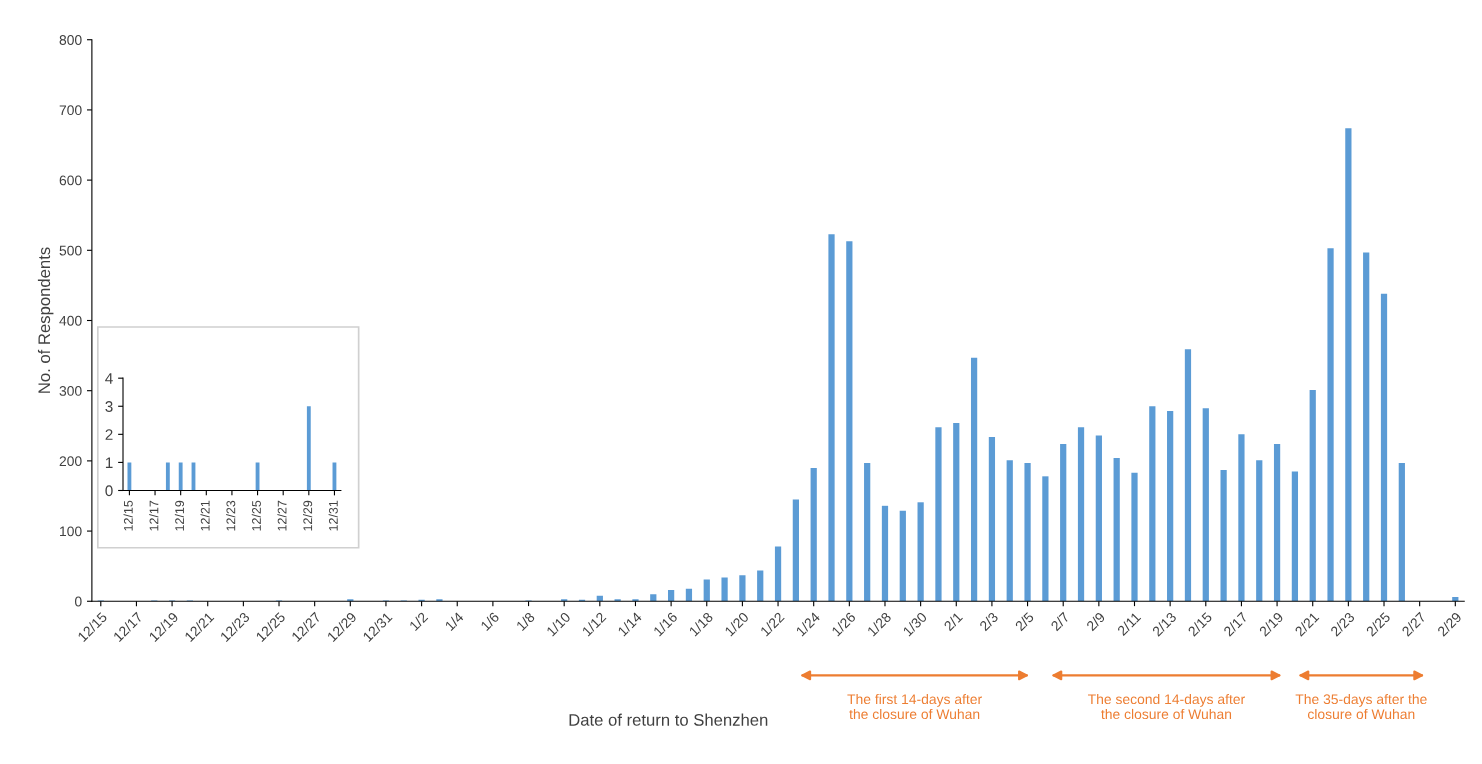 The image size is (1482, 764). What do you see at coordinates (256, 515) in the screenshot?
I see `x-tick-label: 12/25` at bounding box center [256, 515].